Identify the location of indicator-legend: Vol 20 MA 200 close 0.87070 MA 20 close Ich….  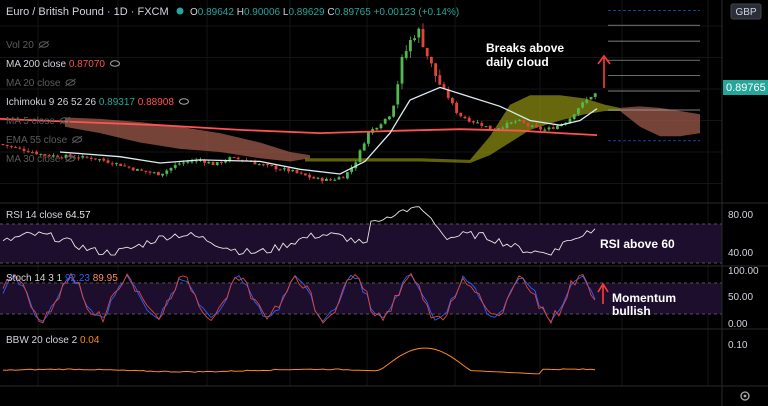
(97, 102).